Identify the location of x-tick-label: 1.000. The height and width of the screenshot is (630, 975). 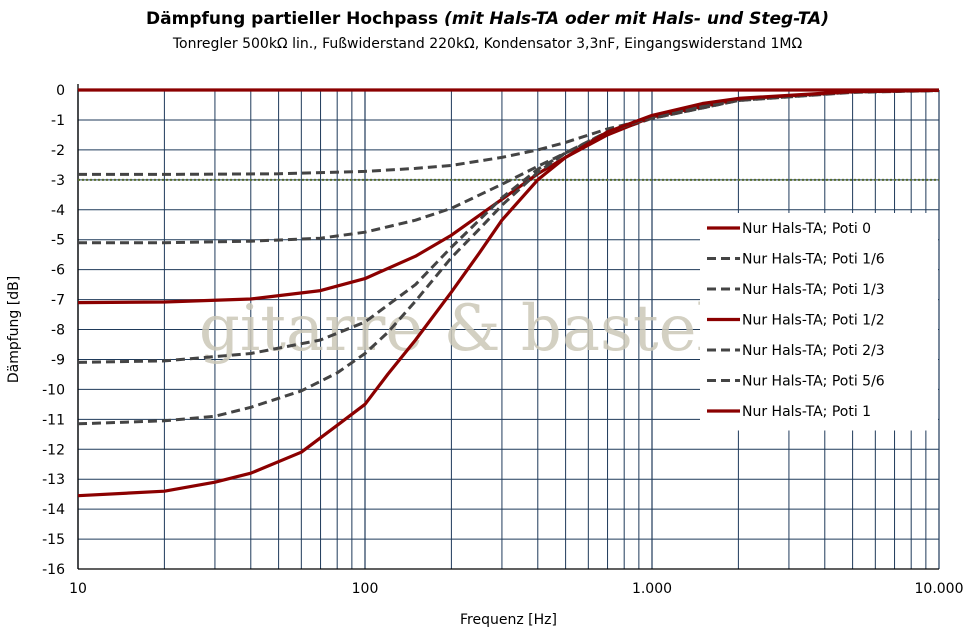
(652, 589).